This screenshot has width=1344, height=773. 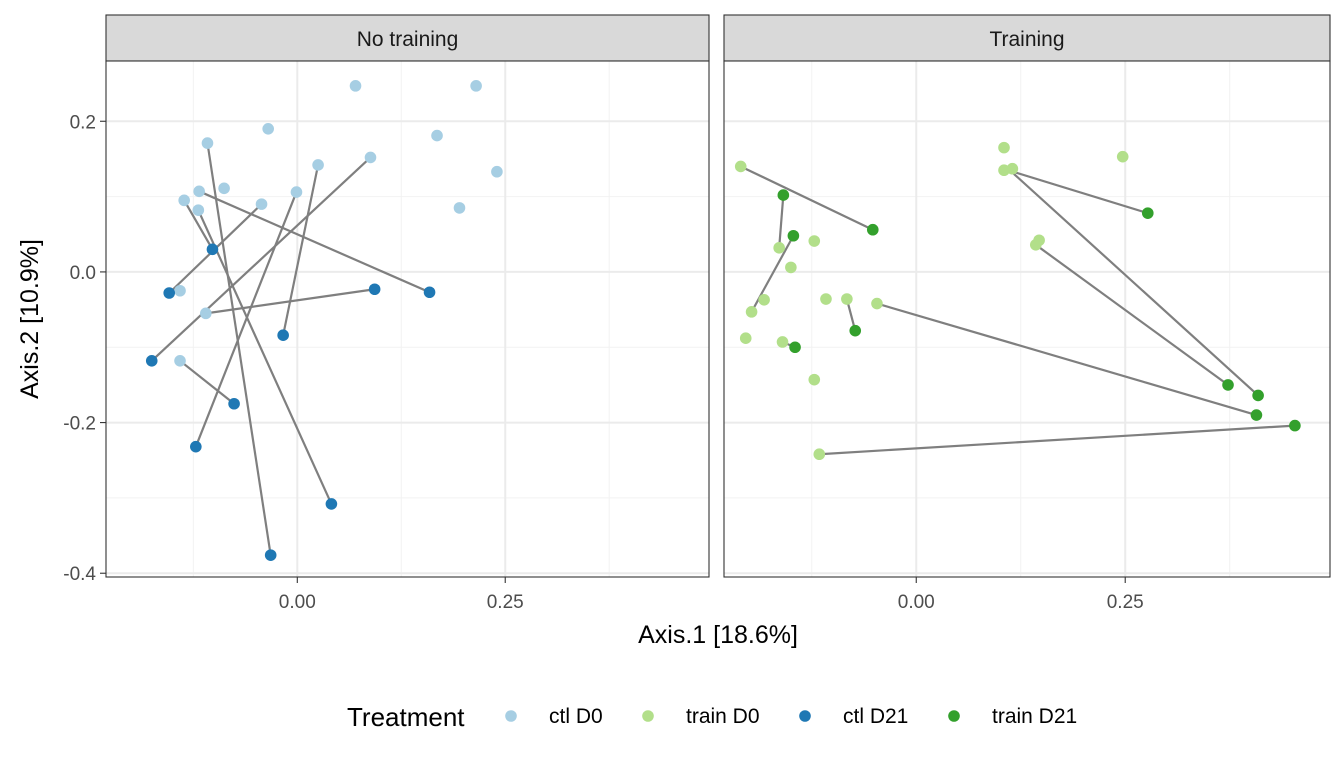 I want to click on y-axis-title: Axis.2 [10.9%], so click(x=30, y=319).